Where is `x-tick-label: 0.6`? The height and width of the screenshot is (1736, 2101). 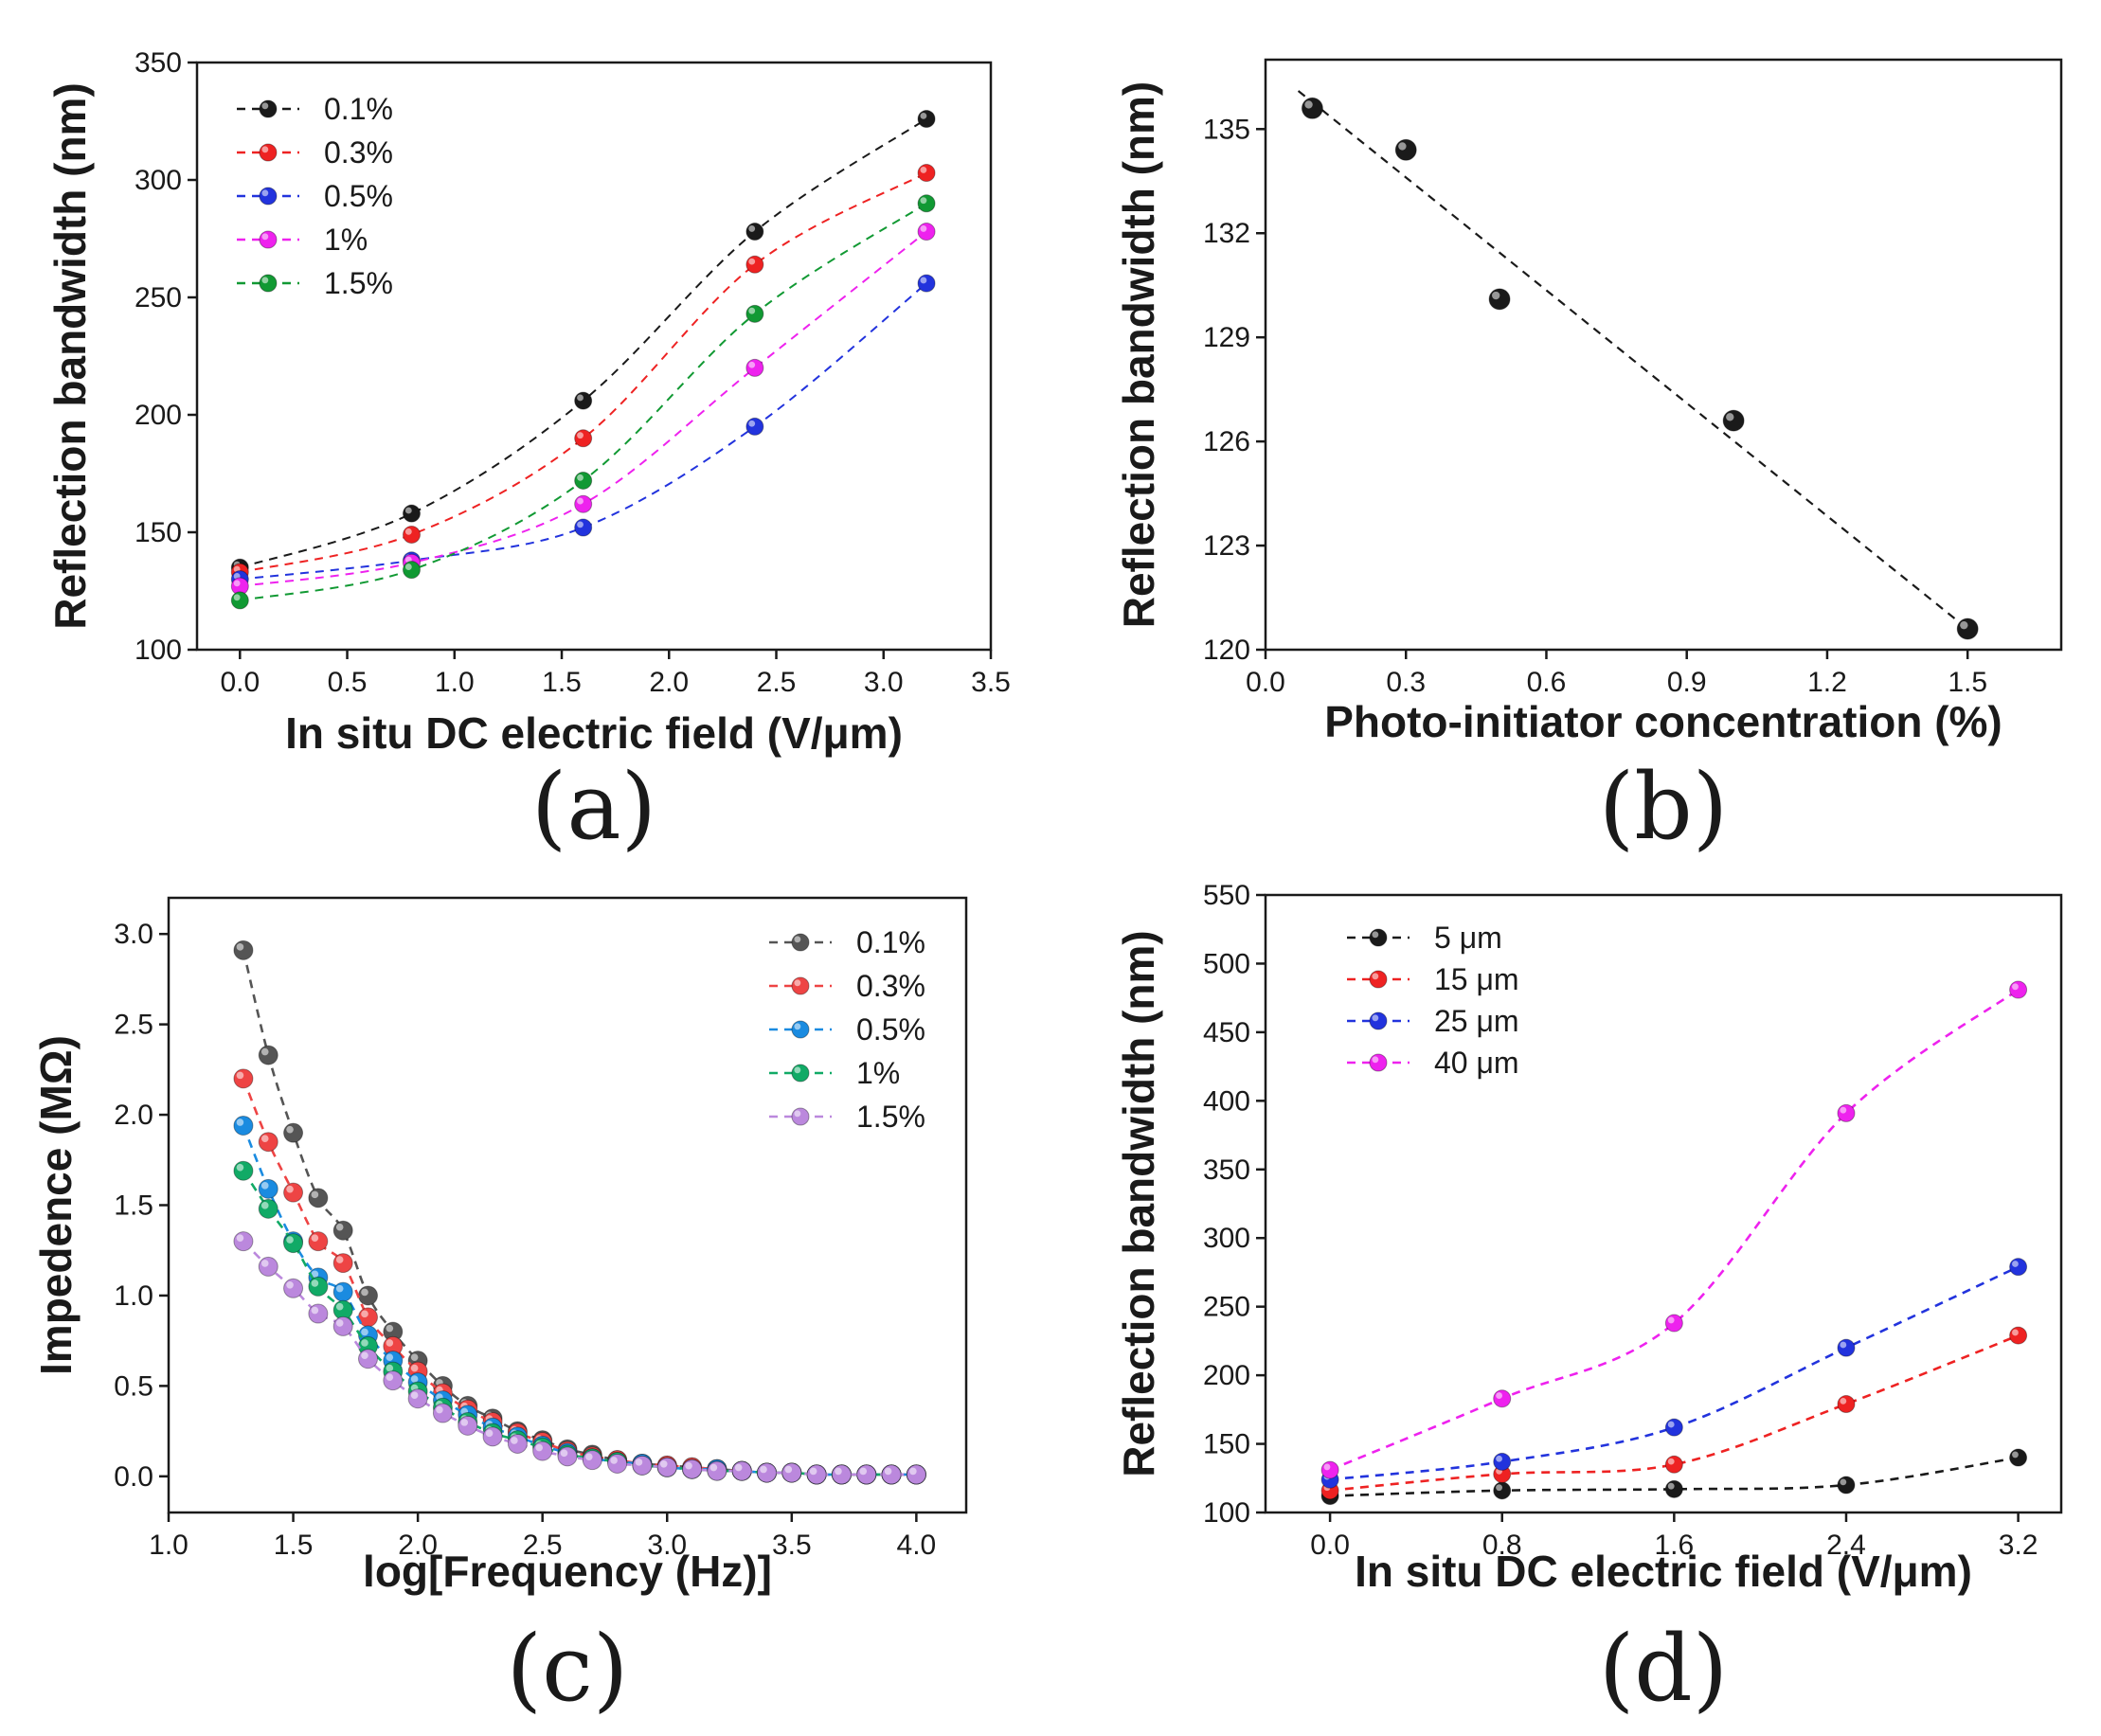 x-tick-label: 0.6 is located at coordinates (1547, 682).